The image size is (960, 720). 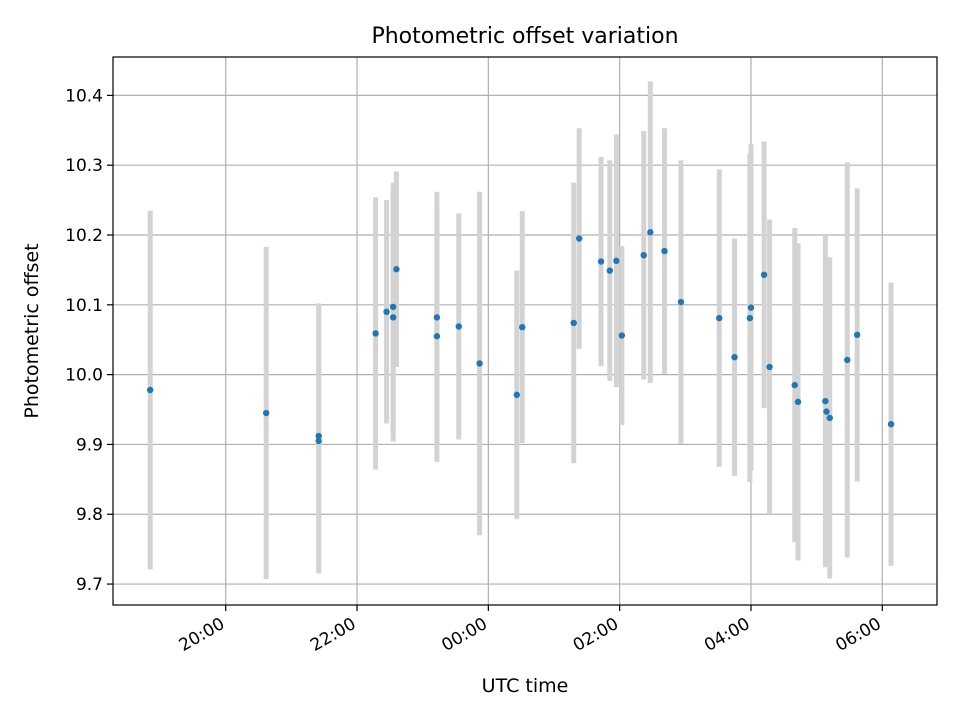 What do you see at coordinates (524, 36) in the screenshot?
I see `chart-title: Photometric offset variation` at bounding box center [524, 36].